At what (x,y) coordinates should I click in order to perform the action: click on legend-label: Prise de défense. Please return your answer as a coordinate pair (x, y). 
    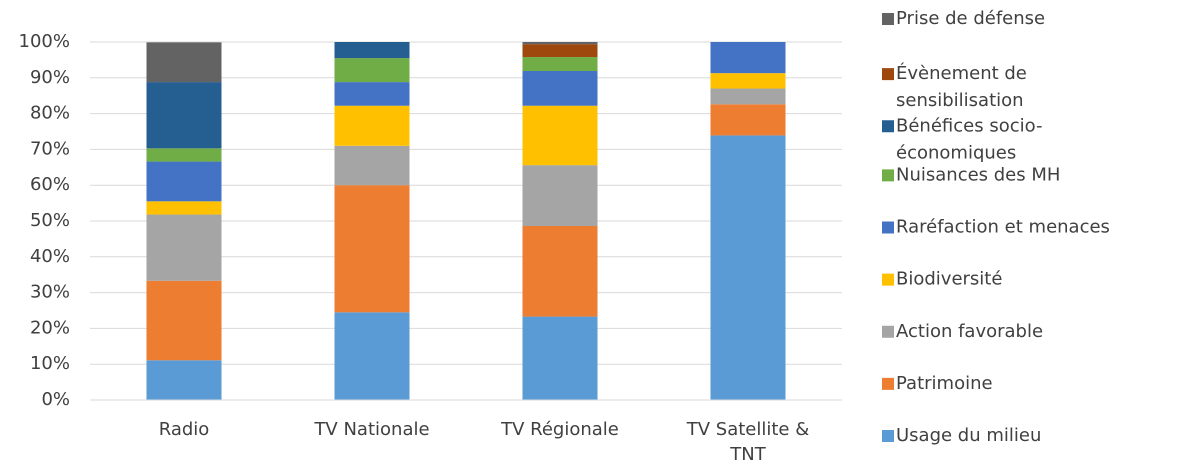
    Looking at the image, I should click on (970, 18).